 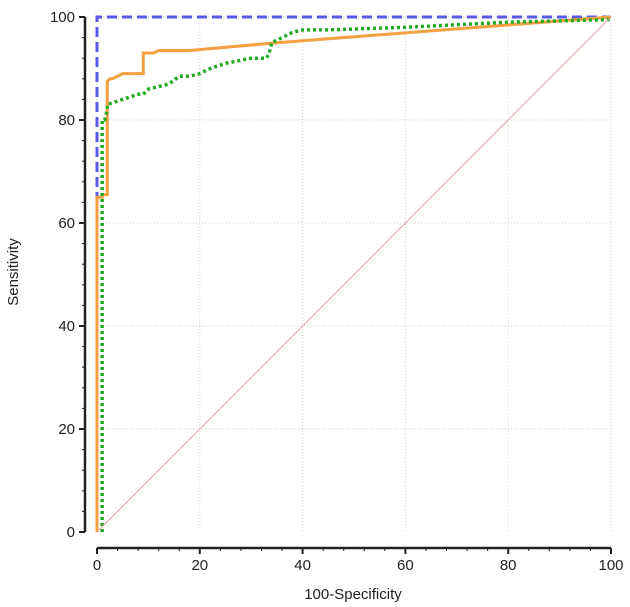 What do you see at coordinates (71, 532) in the screenshot?
I see `y-tick-label: 0` at bounding box center [71, 532].